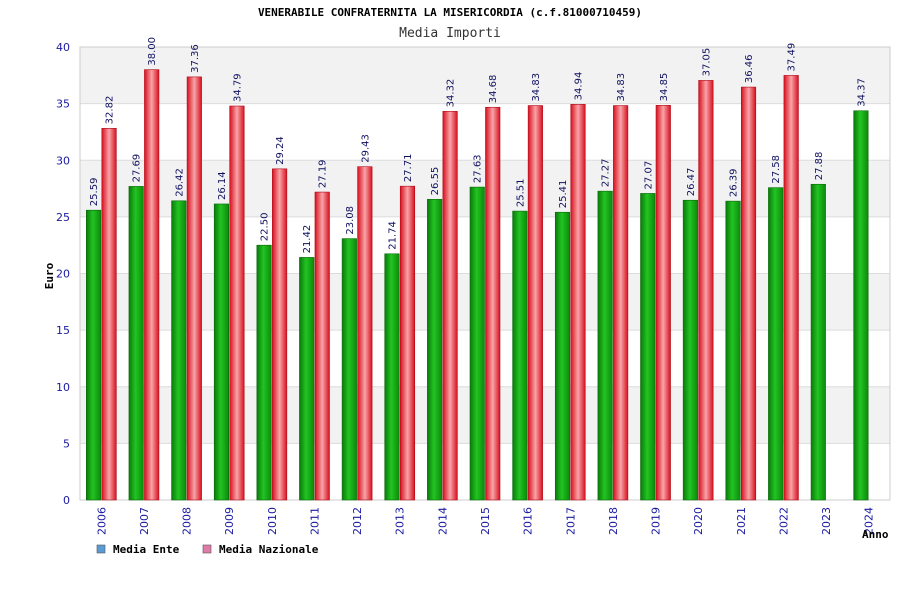 This screenshot has height=600, width=900. What do you see at coordinates (734, 182) in the screenshot?
I see `data-label-ente: 26.39` at bounding box center [734, 182].